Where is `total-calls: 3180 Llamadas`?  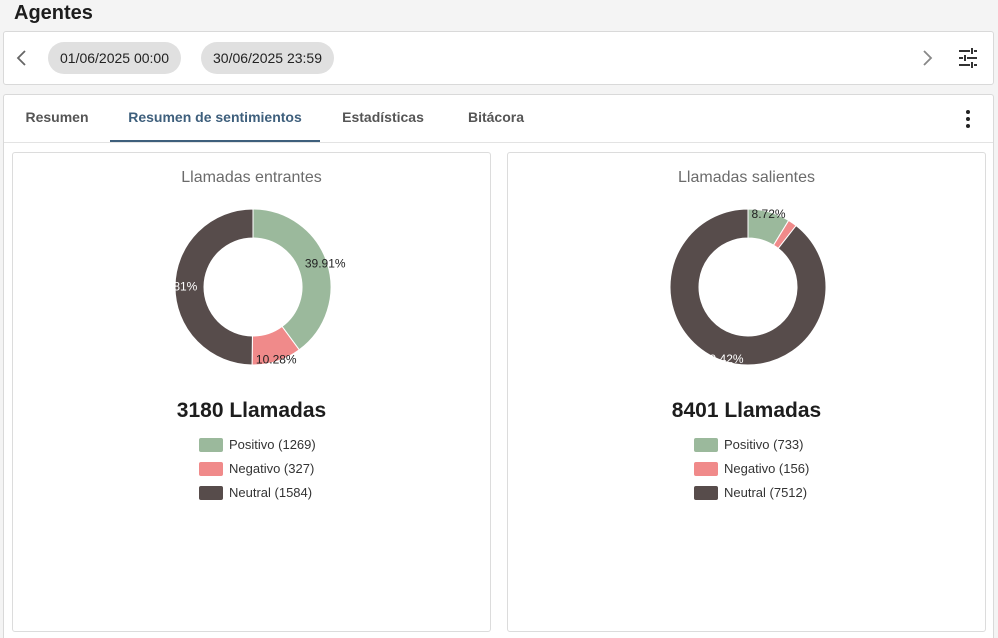
total-calls: 3180 Llamadas is located at coordinates (251, 410).